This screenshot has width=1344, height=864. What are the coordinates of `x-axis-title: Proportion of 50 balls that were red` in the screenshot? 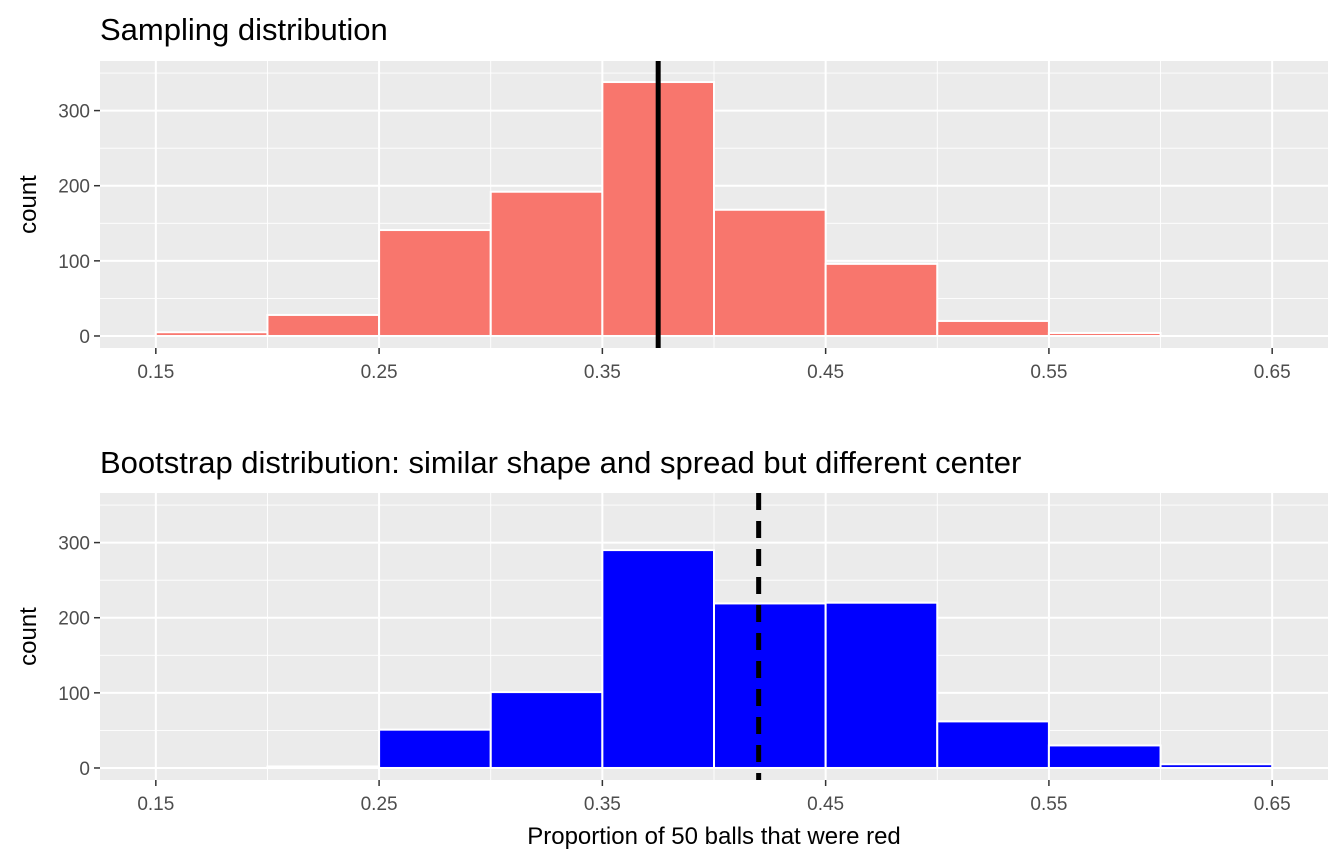 It's located at (714, 836).